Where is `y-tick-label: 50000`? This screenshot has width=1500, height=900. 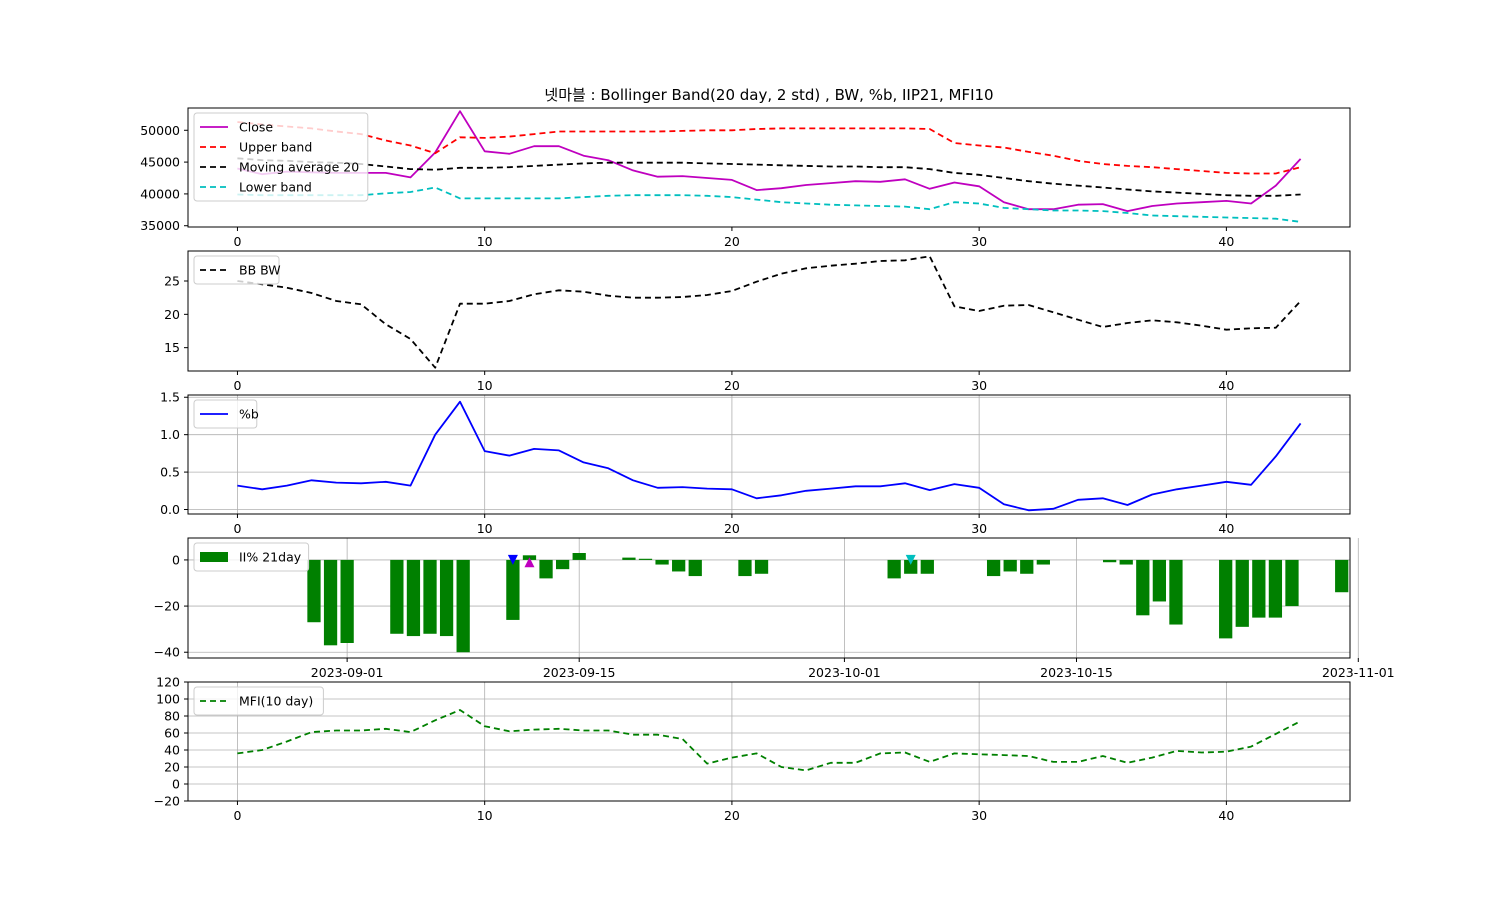
y-tick-label: 50000 is located at coordinates (160, 130).